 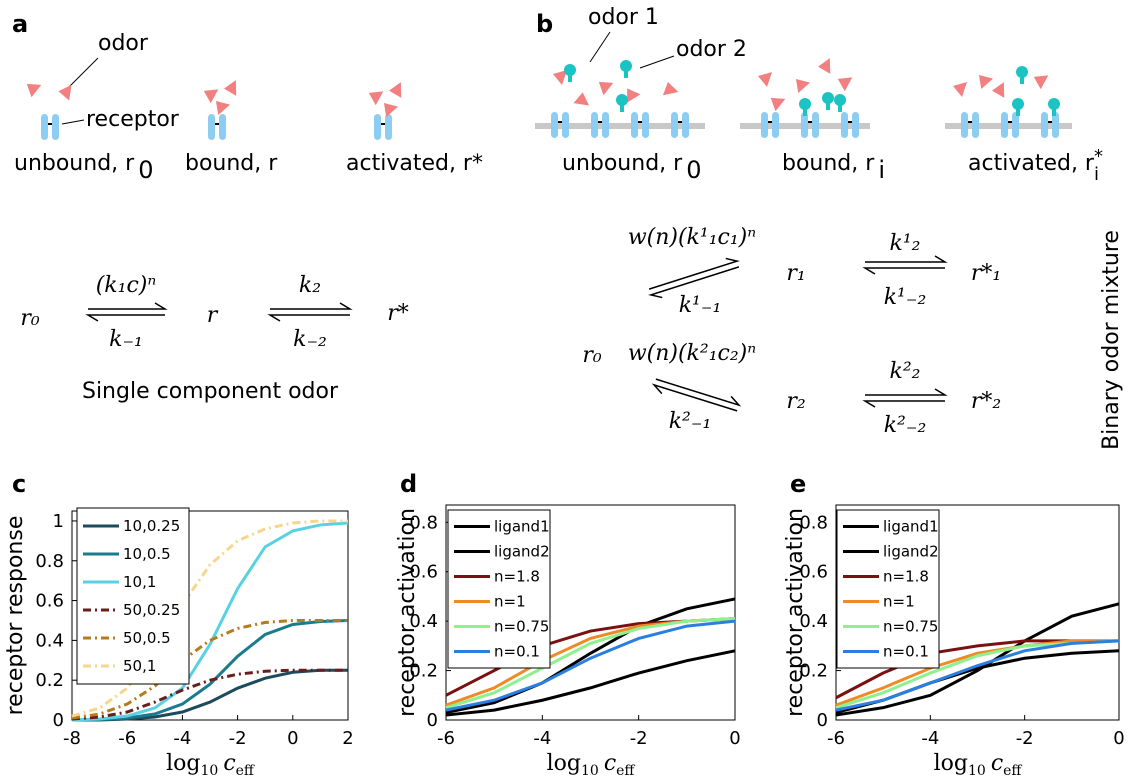 What do you see at coordinates (74, 163) in the screenshot?
I see `state-text: unbound, r` at bounding box center [74, 163].